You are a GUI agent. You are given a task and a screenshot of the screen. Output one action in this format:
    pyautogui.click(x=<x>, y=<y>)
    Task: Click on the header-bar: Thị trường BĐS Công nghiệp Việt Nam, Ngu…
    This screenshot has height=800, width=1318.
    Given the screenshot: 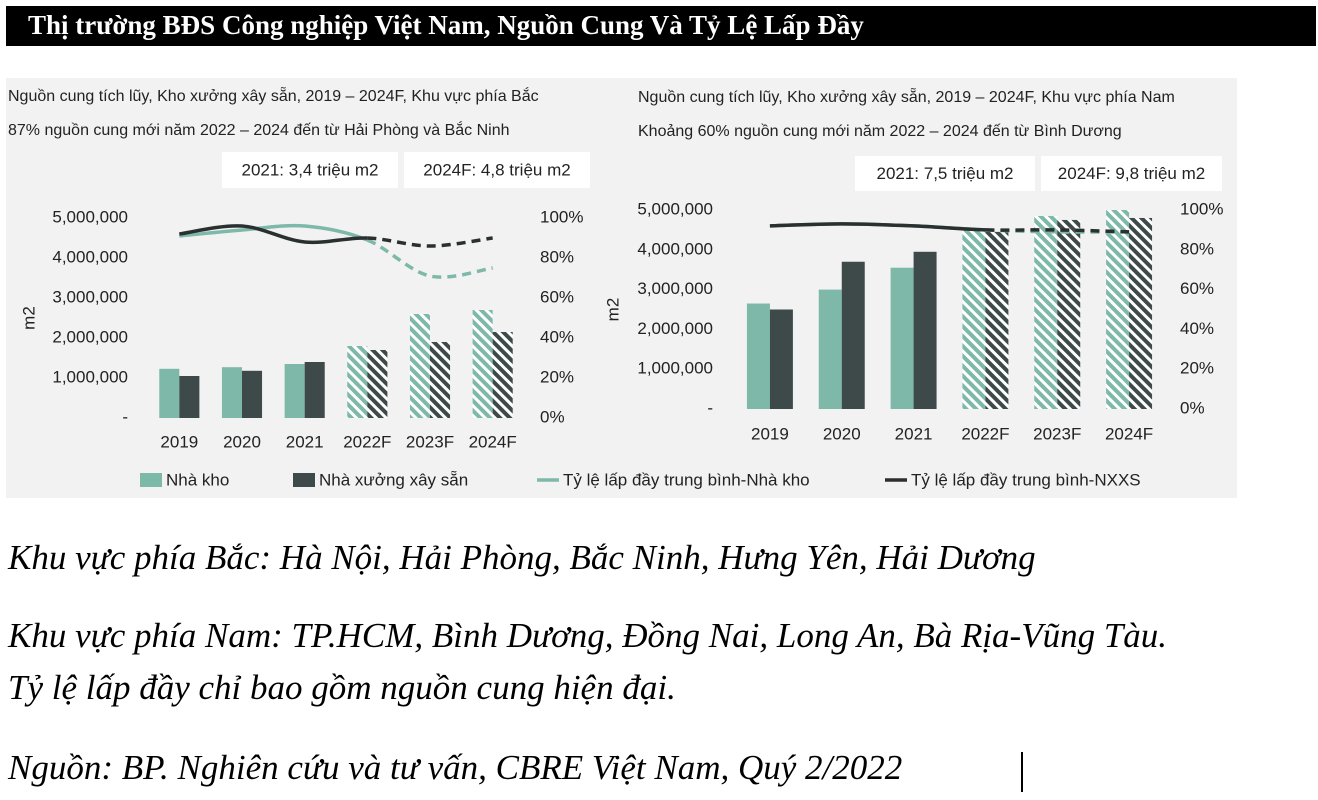 What is the action you would take?
    pyautogui.click(x=661, y=26)
    